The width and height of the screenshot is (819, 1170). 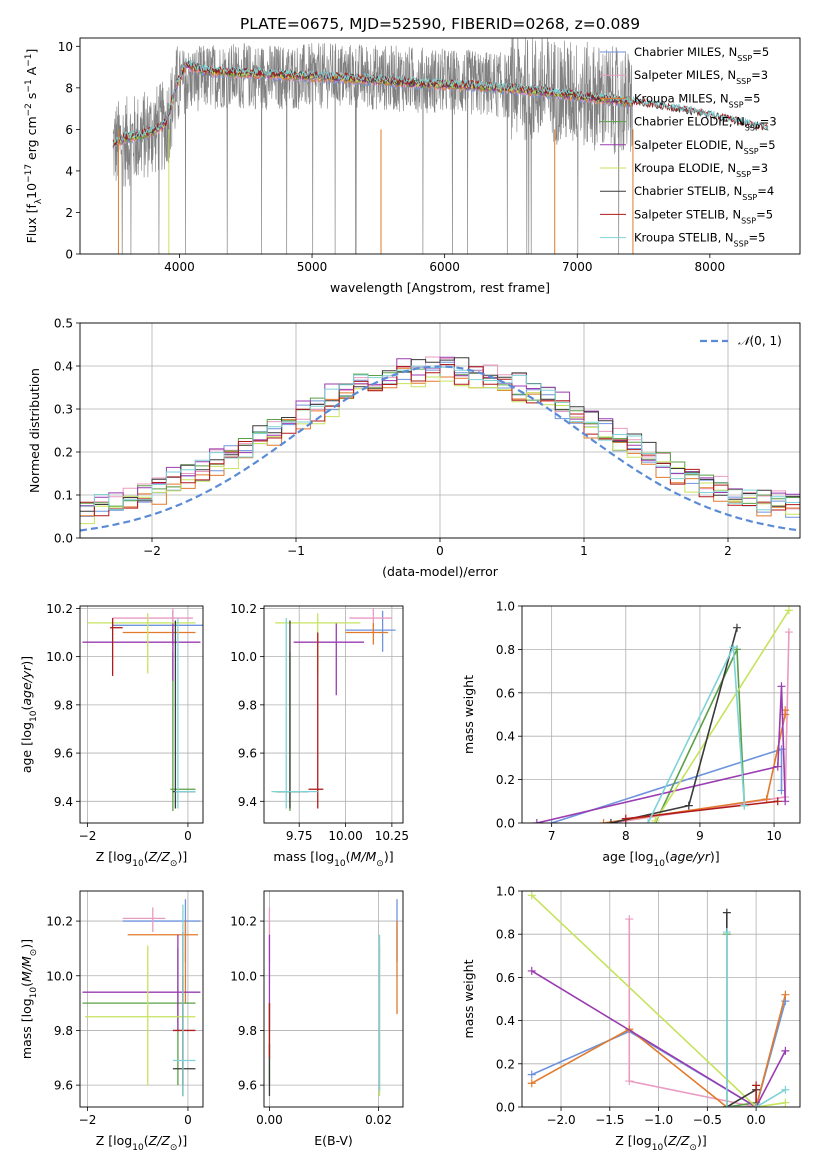 I want to click on axes-frame, so click(x=661, y=999).